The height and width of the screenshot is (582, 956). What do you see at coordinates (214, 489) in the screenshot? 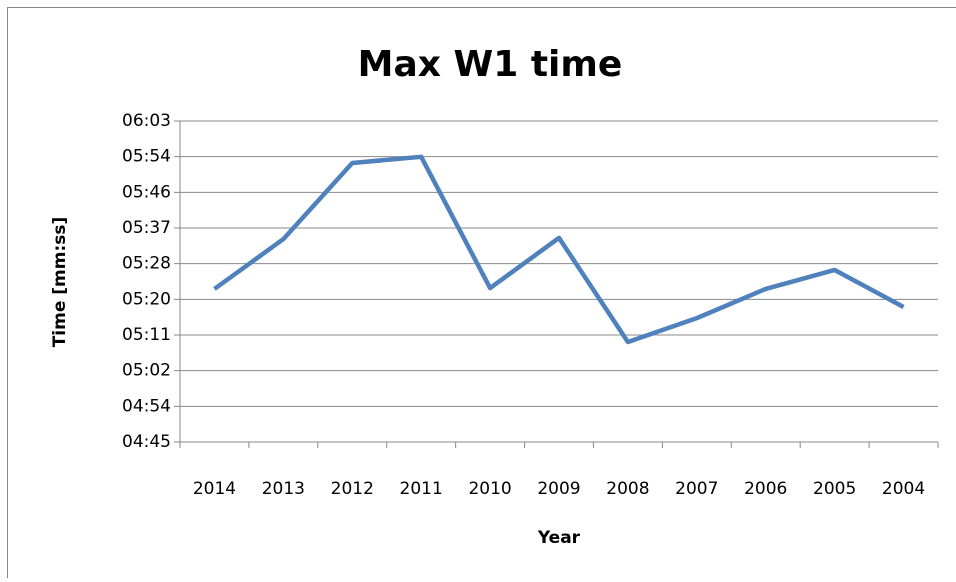
I see `x-tick-label: 2014` at bounding box center [214, 489].